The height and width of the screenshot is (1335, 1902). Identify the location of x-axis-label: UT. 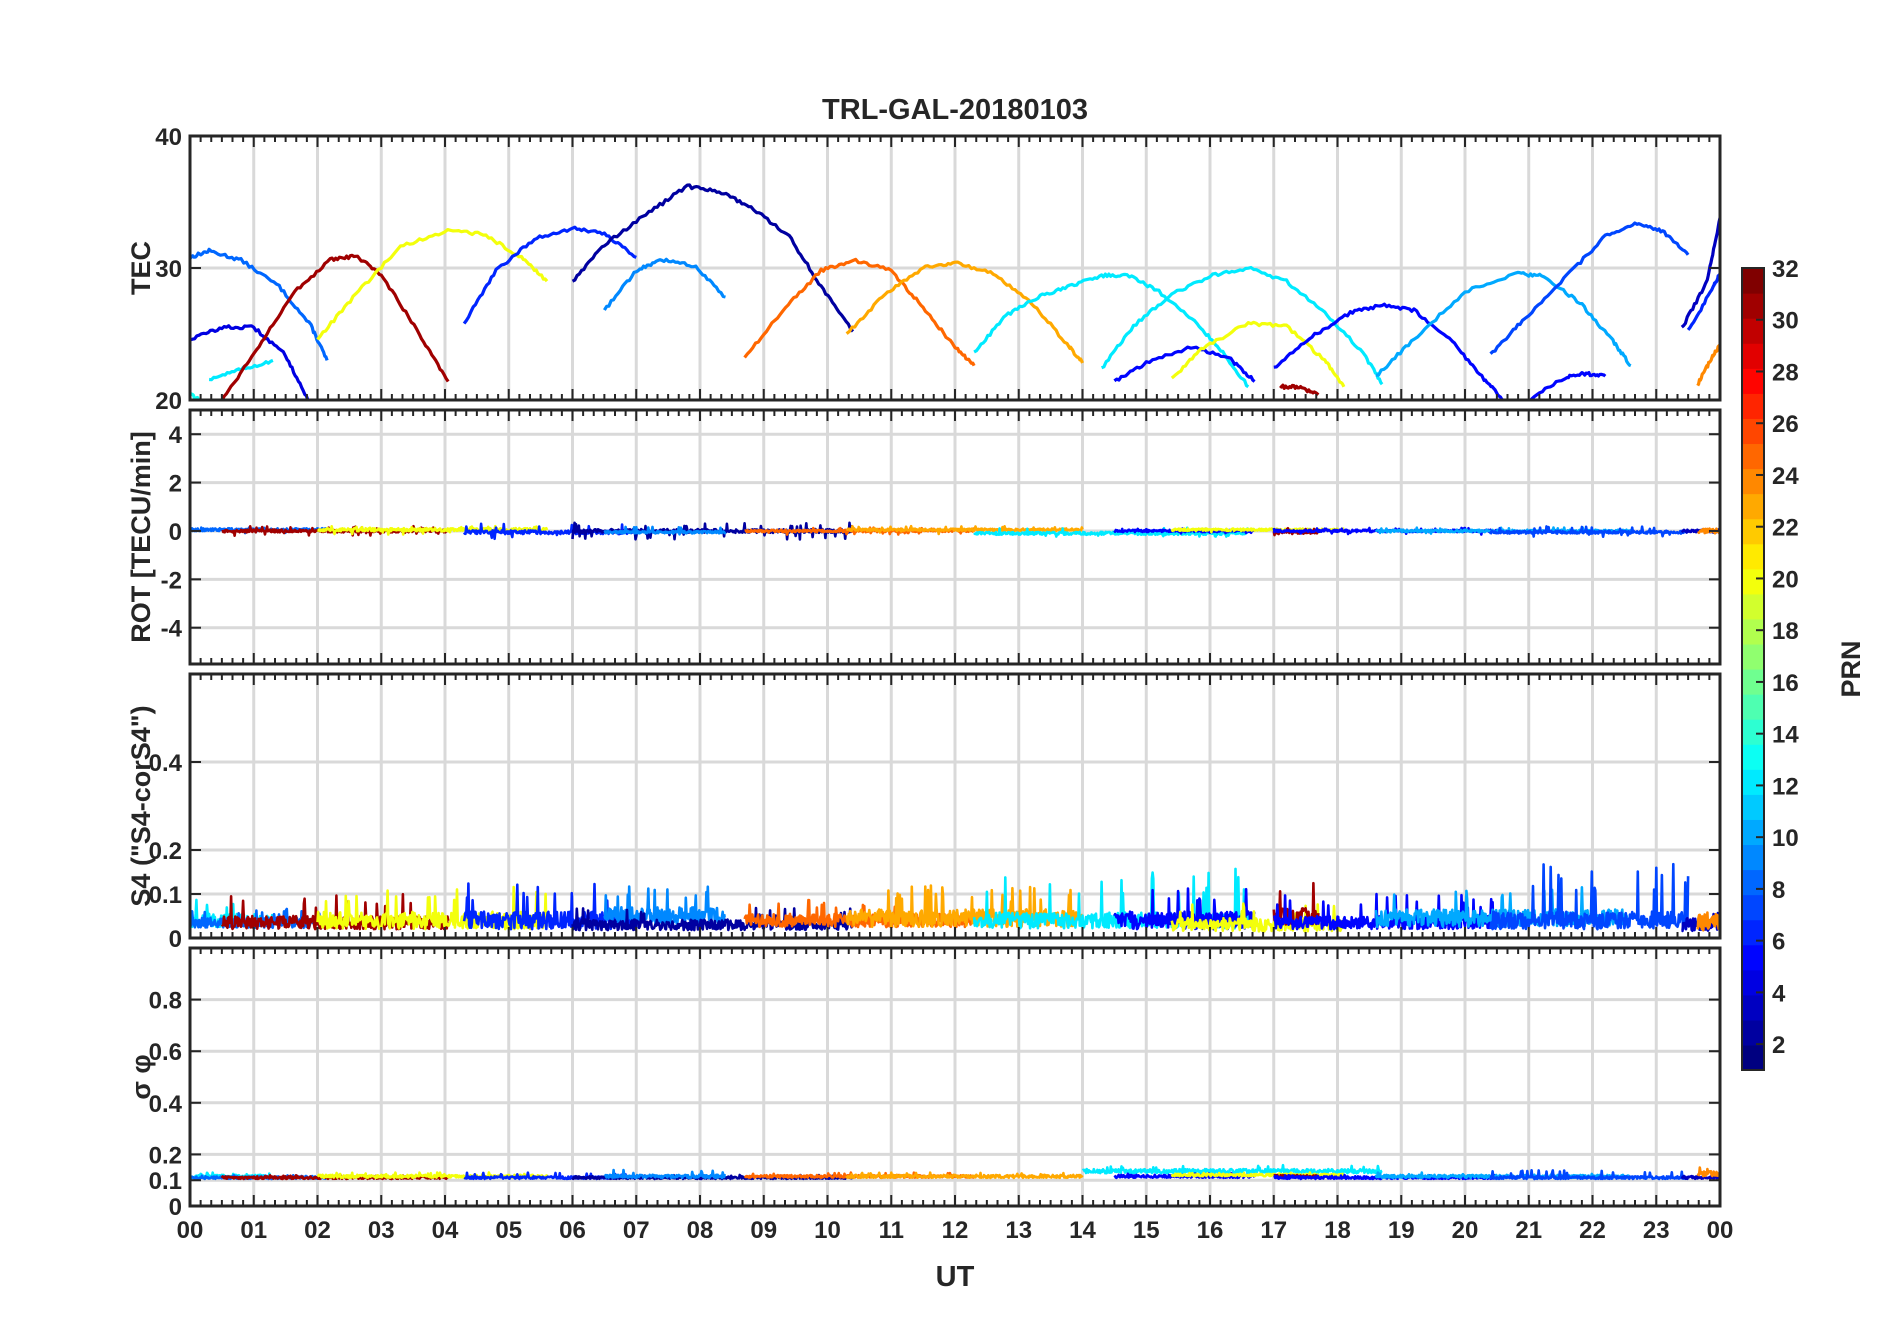
(955, 1277).